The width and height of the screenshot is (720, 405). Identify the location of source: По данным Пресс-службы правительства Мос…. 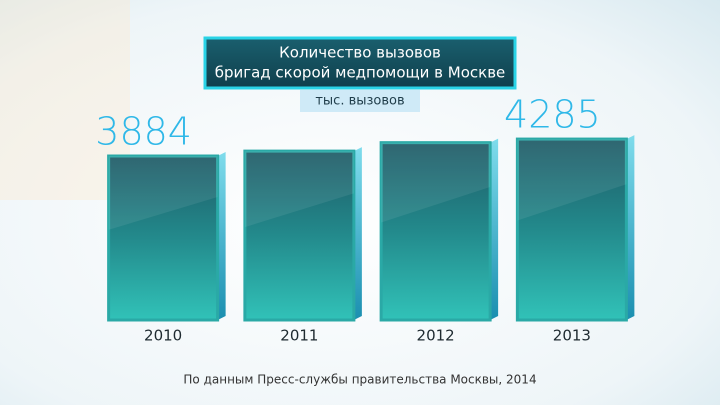
(359, 380).